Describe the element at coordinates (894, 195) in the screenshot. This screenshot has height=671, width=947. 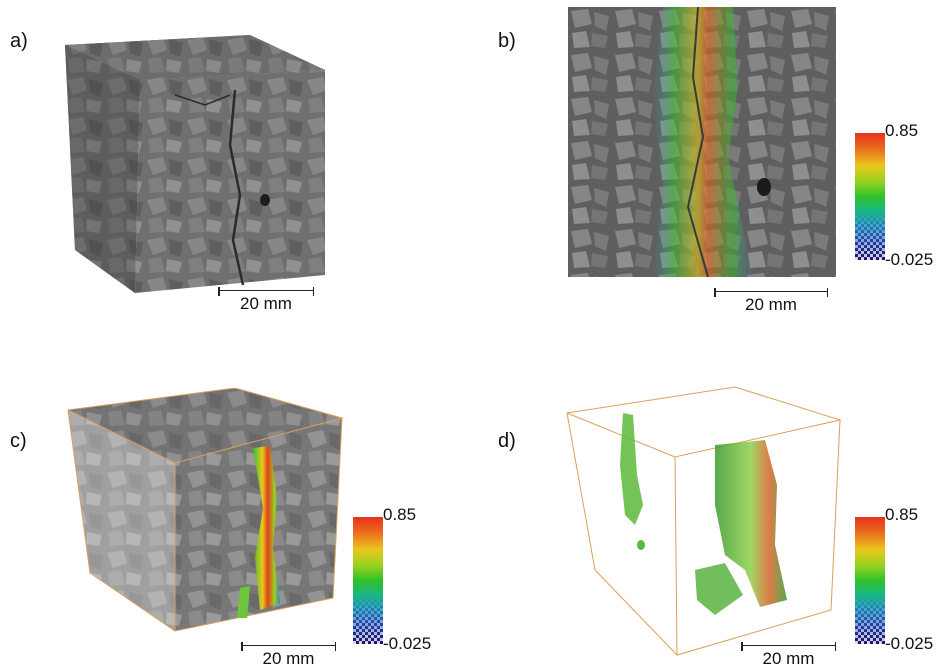
I see `panel-b-colorbar: 0.85 -0.025` at that location.